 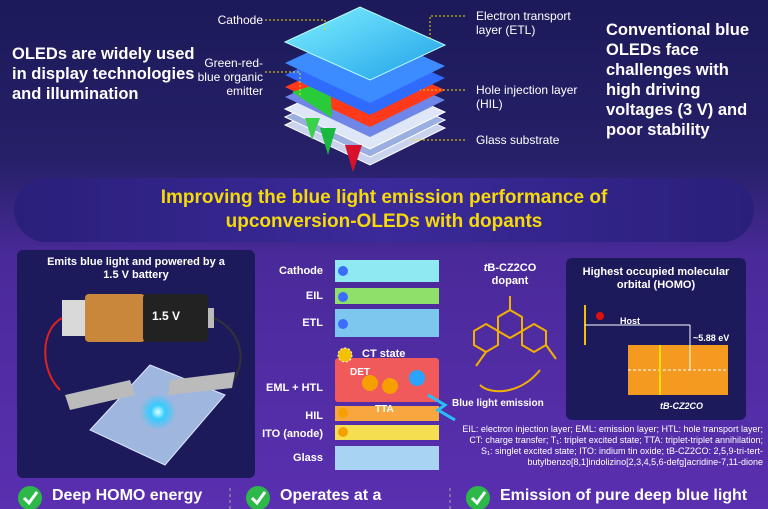 I want to click on bottom-point: Operates at a, so click(x=331, y=495).